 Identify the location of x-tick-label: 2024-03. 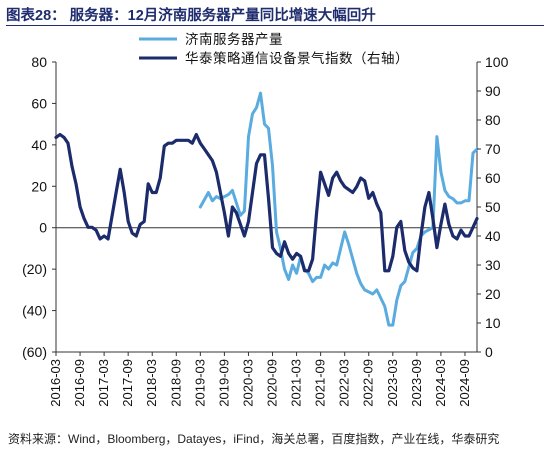
(440, 383).